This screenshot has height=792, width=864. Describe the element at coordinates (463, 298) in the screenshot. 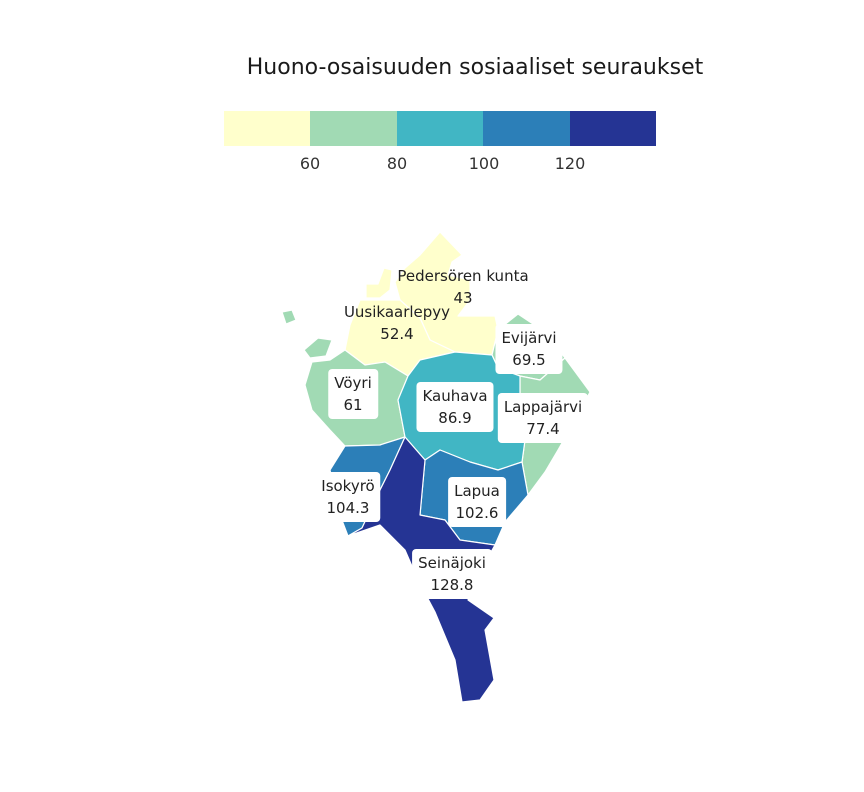

I see `label-pedersoren-value: 43` at that location.